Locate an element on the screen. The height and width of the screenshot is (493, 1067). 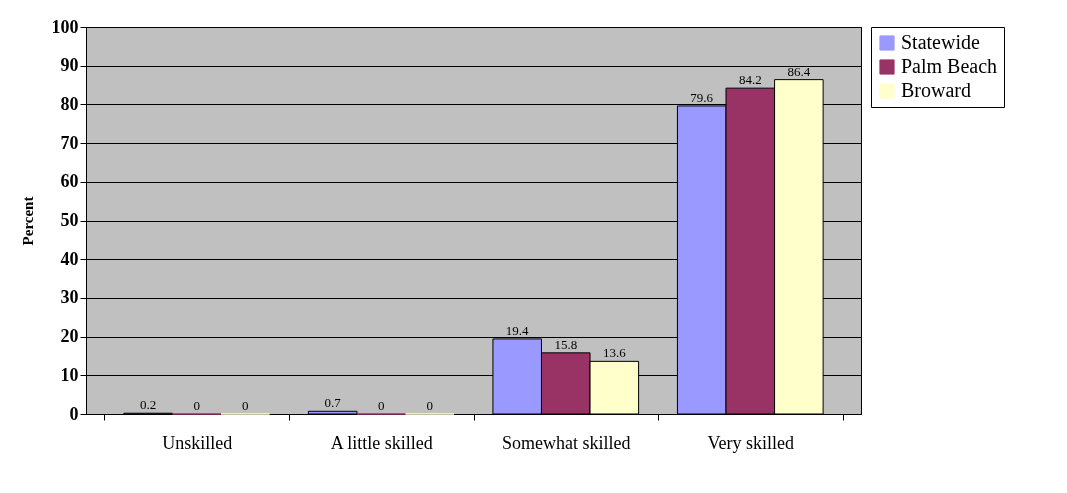
y-tick-label: 90 is located at coordinates (69, 65).